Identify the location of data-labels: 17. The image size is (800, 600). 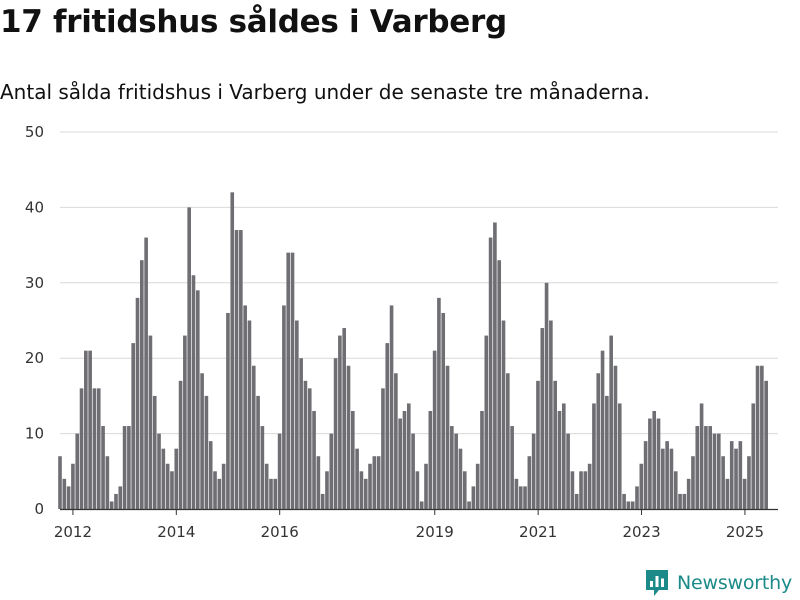
(770, 2).